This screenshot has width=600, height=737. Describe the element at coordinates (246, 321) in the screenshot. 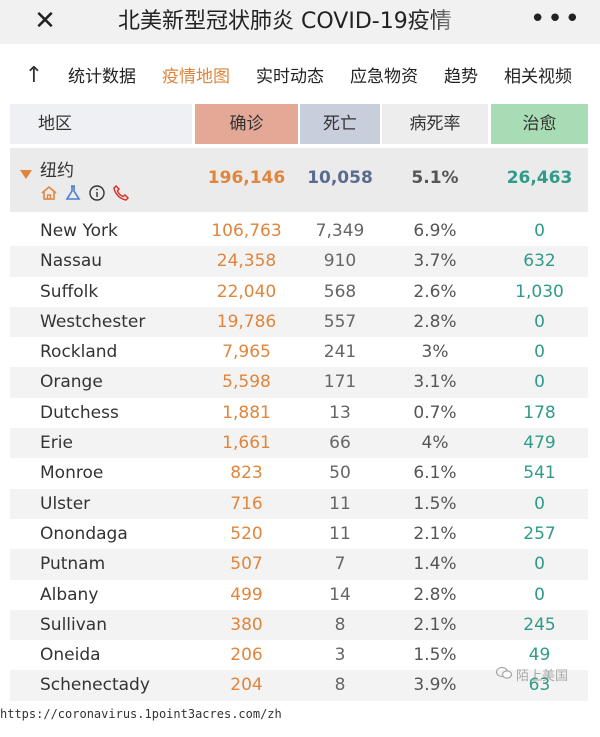

I see `cell-confirmed: 19,786` at that location.